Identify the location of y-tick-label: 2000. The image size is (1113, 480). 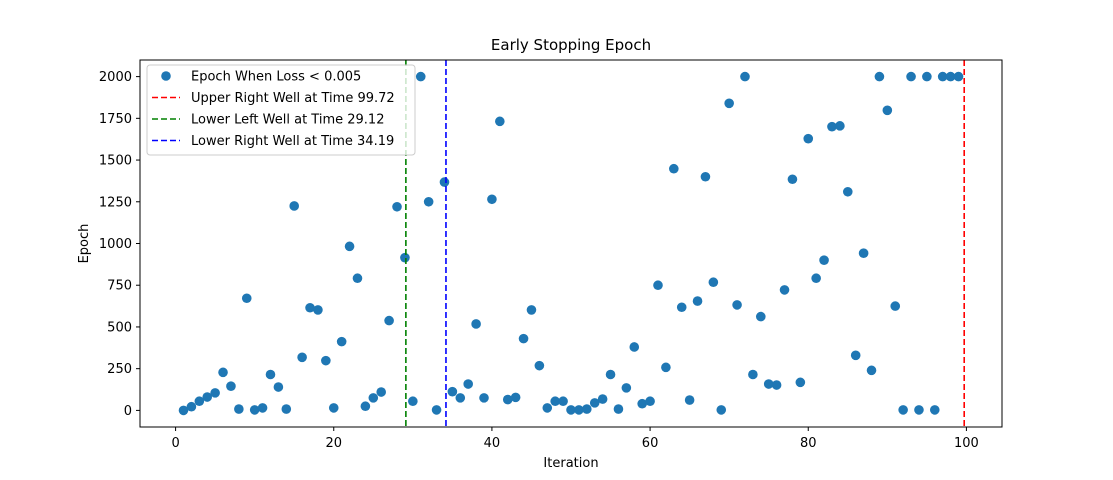
(115, 77).